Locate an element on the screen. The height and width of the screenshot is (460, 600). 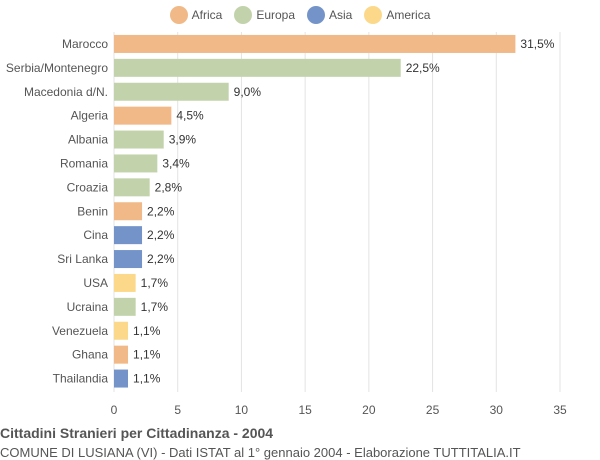
legend-item-europa: Europa is located at coordinates (264, 15).